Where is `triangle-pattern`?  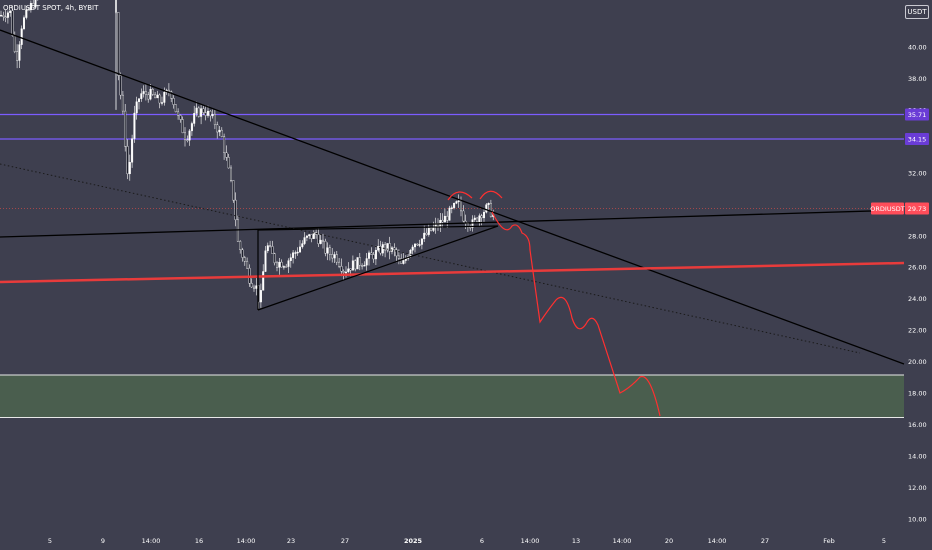 triangle-pattern is located at coordinates (378, 268).